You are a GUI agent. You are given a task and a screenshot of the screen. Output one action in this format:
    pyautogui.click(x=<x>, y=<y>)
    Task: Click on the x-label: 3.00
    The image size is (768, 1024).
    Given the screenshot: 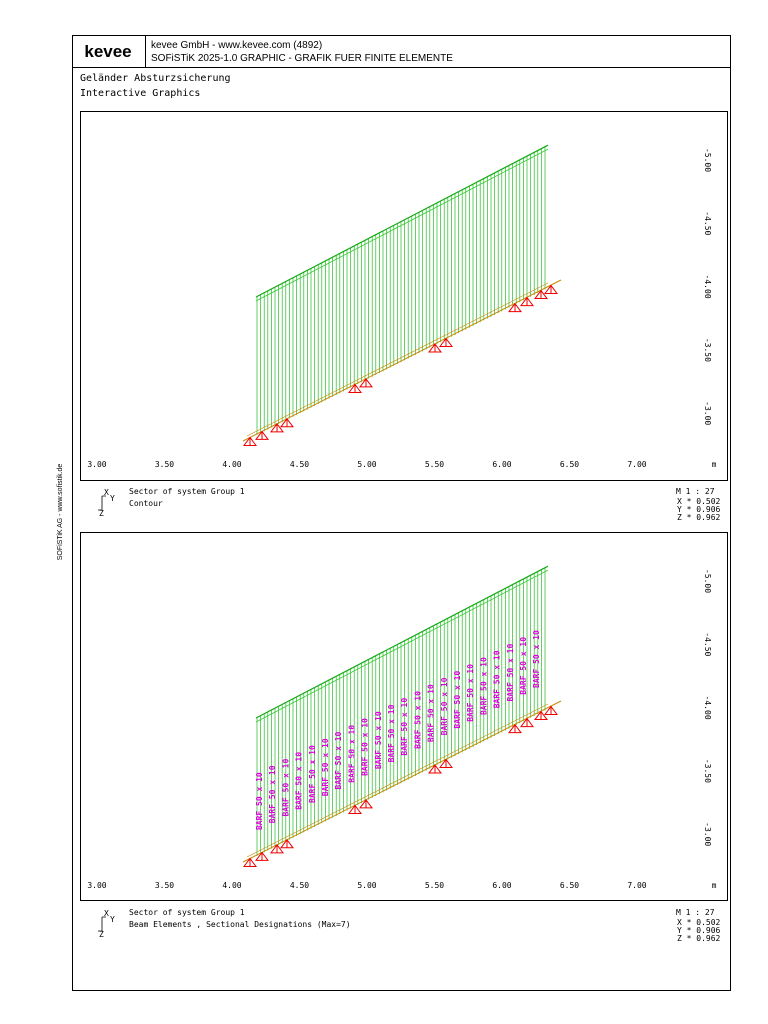 What is the action you would take?
    pyautogui.click(x=96, y=885)
    